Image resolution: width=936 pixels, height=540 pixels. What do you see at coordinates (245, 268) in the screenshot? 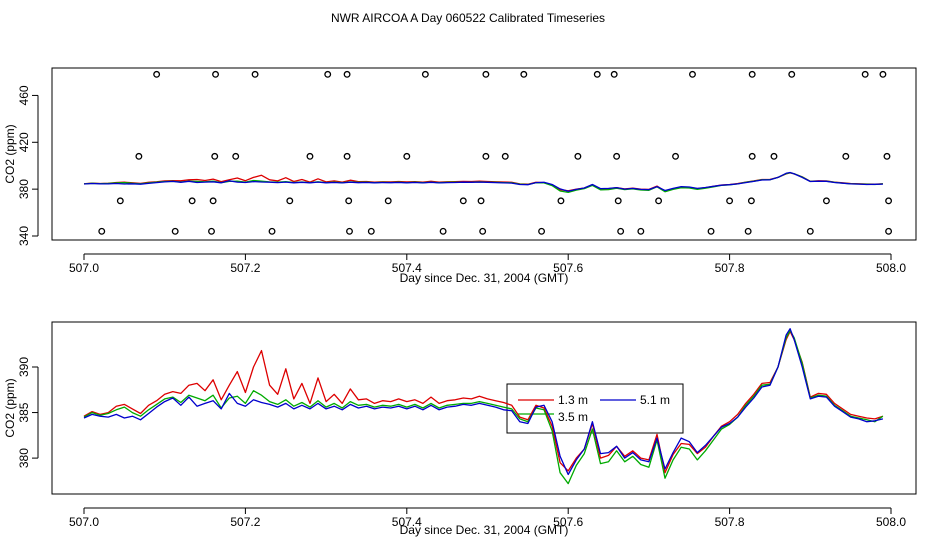
I see `top-x-tick-label: 507.2` at bounding box center [245, 268].